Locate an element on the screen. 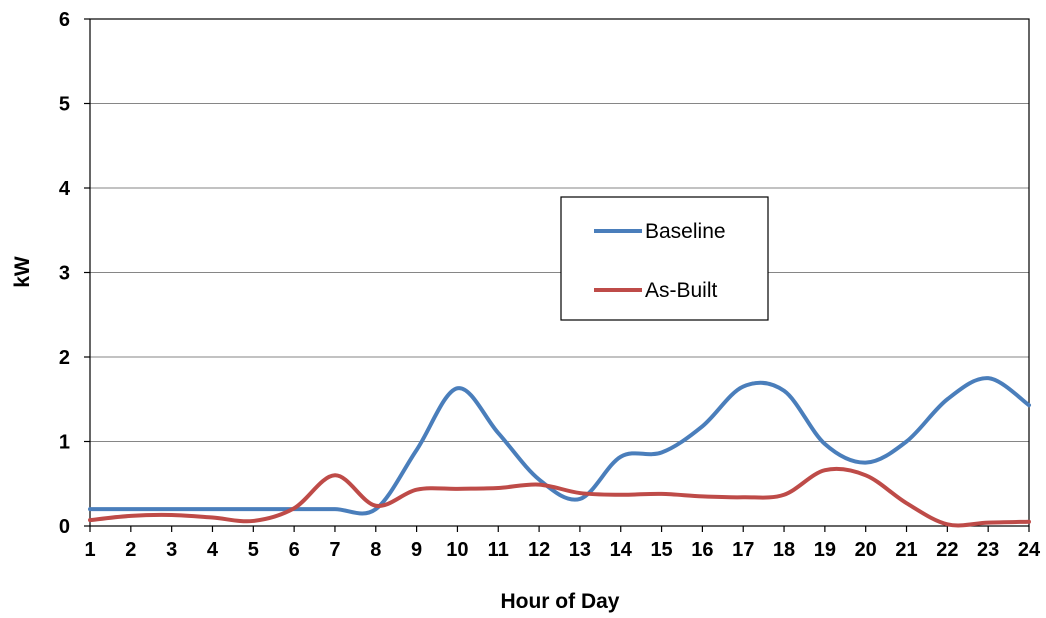 This screenshot has width=1046, height=618. x-tick-label: 11 is located at coordinates (498, 550).